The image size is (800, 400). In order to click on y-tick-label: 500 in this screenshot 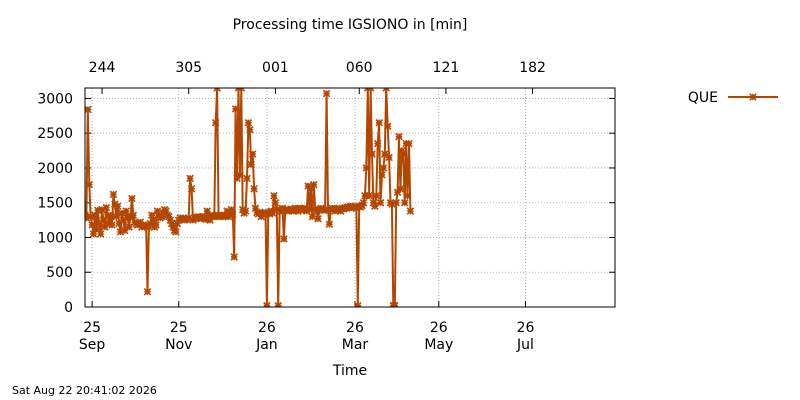, I will do `click(59, 273)`.